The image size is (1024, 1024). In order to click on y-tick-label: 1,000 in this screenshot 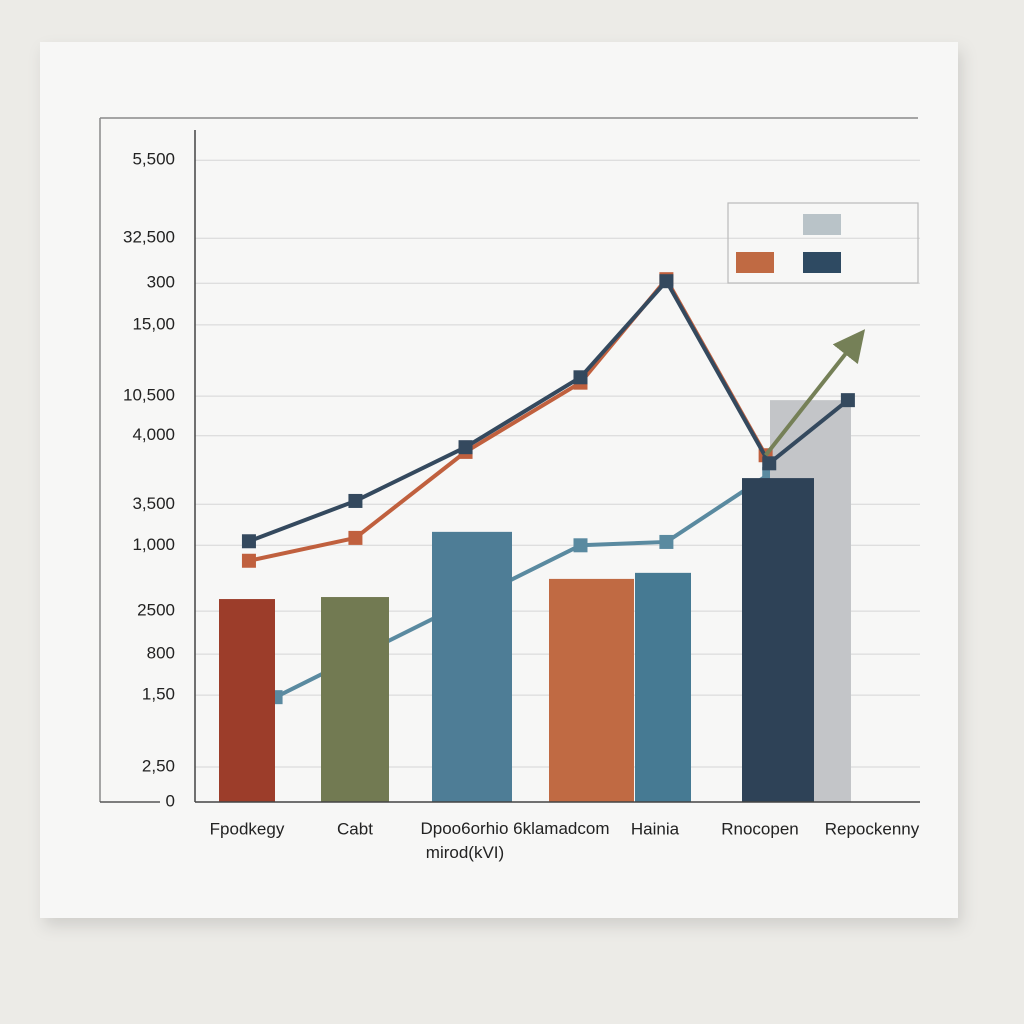, I will do `click(153, 544)`.